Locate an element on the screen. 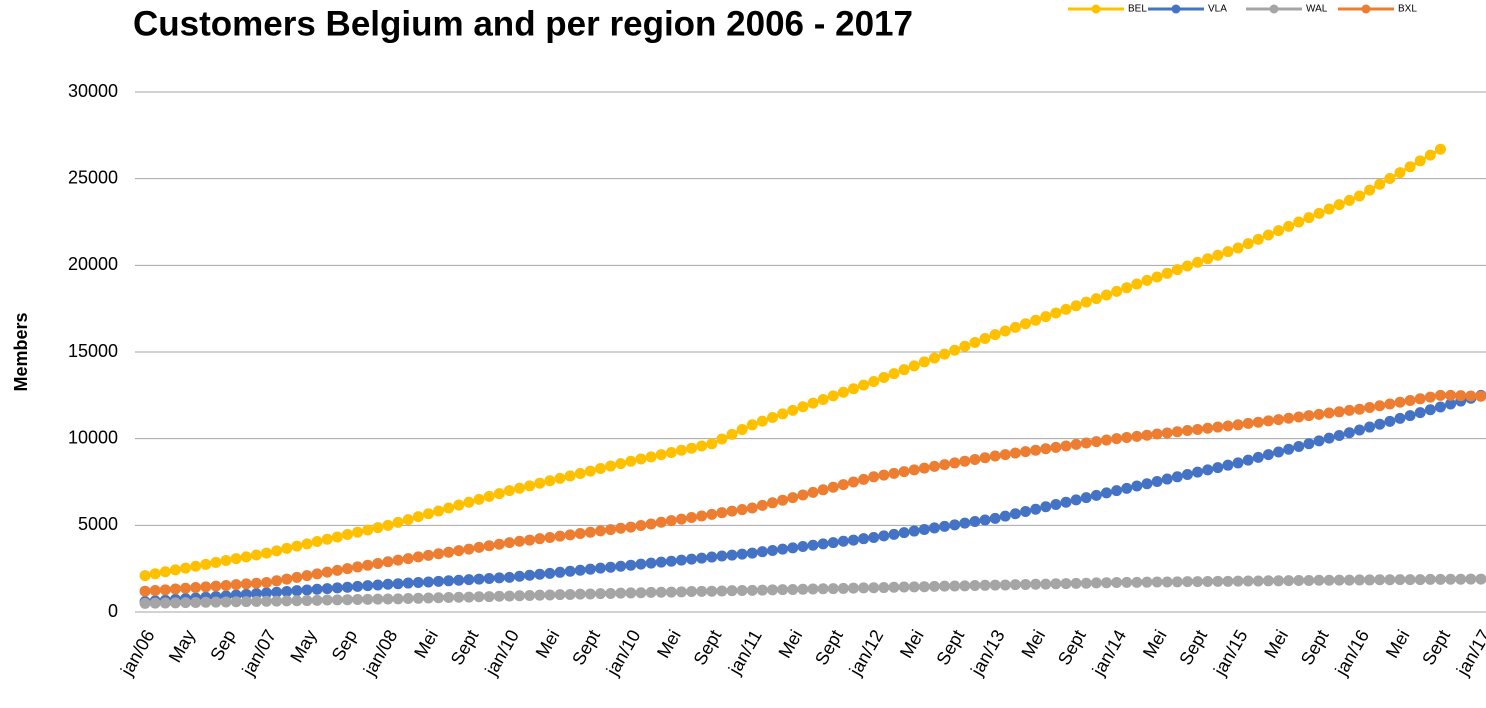 The width and height of the screenshot is (1486, 708). x-tick-label: jan/06 is located at coordinates (137, 652).